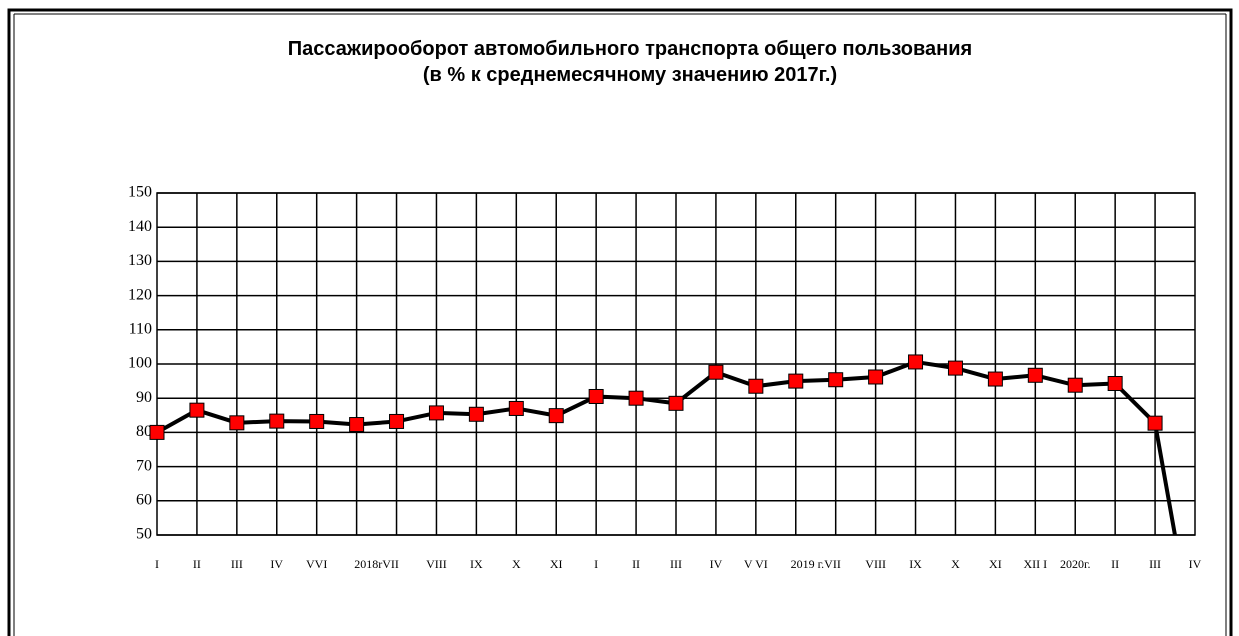 The width and height of the screenshot is (1239, 636). Describe the element at coordinates (144, 431) in the screenshot. I see `y-tick-label: 80` at that location.